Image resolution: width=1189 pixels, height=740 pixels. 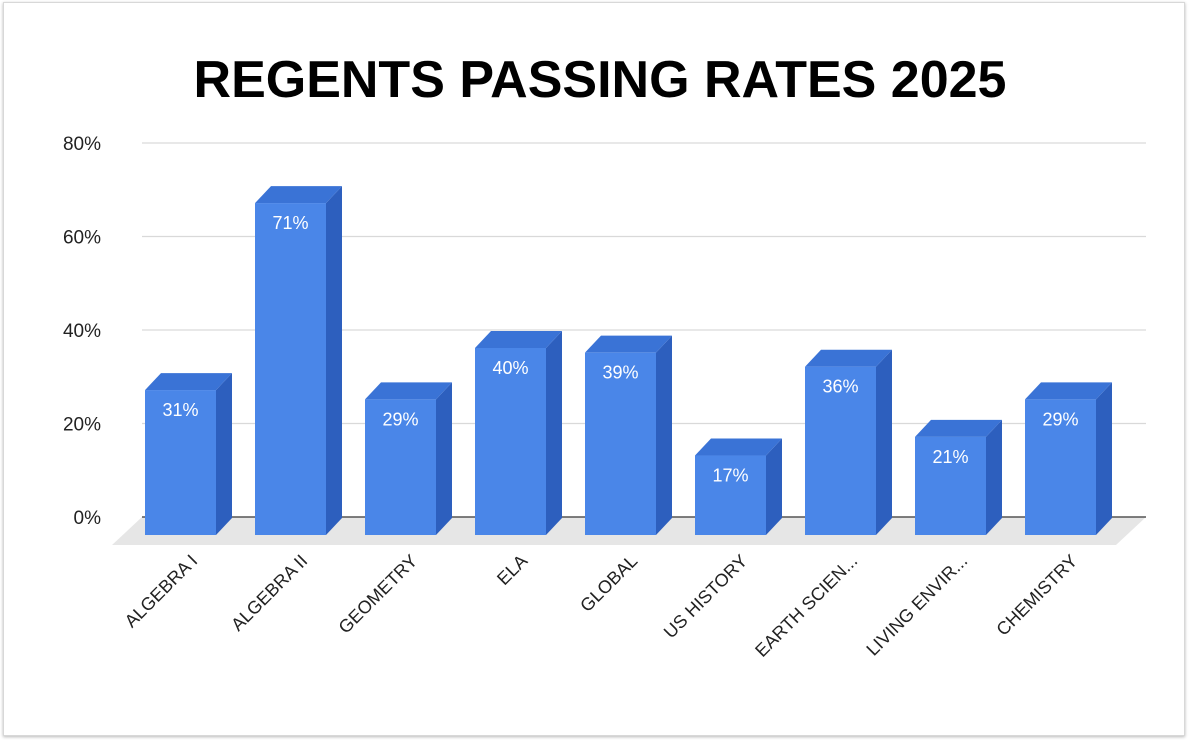 What do you see at coordinates (730, 476) in the screenshot?
I see `data-label: 17%` at bounding box center [730, 476].